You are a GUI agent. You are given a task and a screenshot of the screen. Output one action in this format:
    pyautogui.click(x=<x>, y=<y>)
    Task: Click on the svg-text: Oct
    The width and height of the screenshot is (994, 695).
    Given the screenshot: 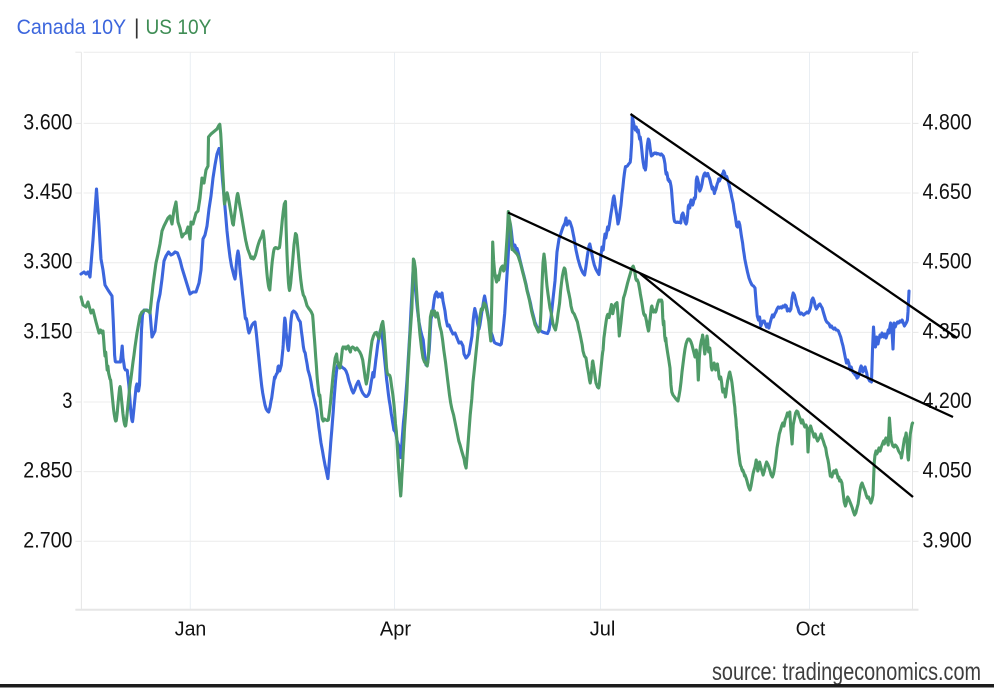 What is the action you would take?
    pyautogui.click(x=811, y=629)
    